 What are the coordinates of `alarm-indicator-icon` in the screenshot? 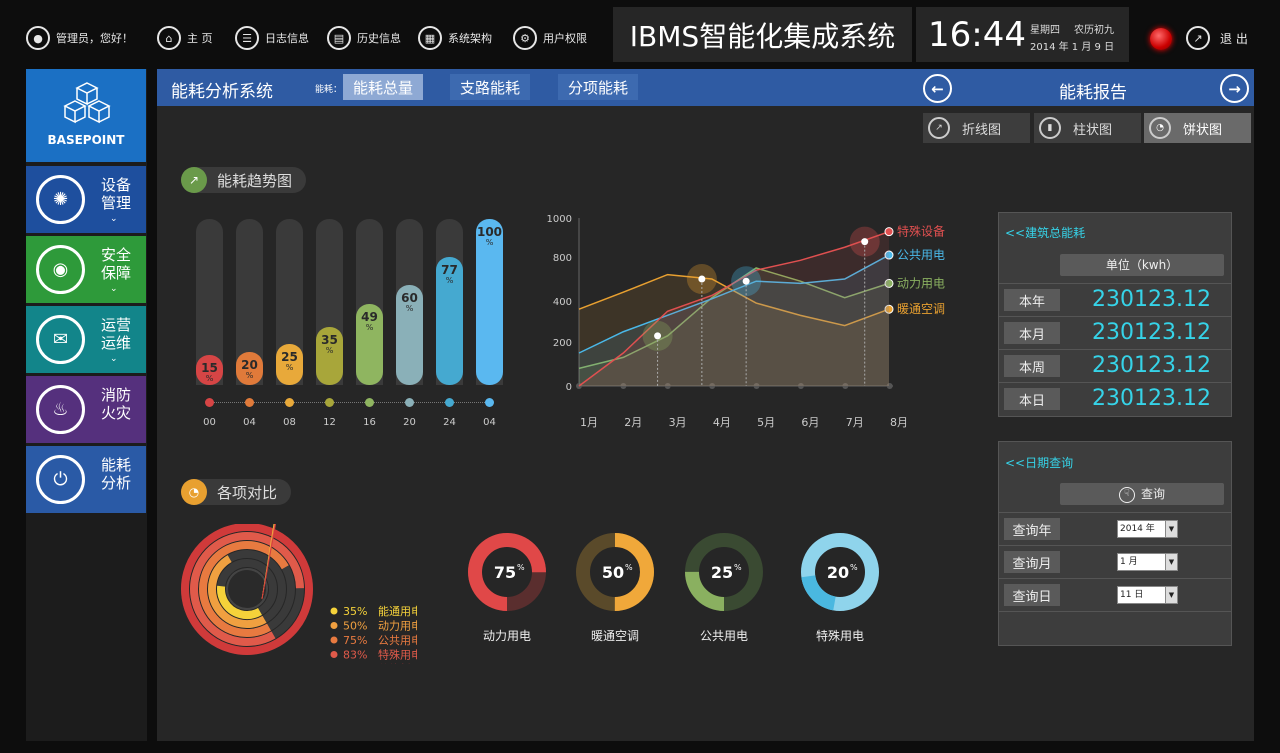 It's located at (1161, 39).